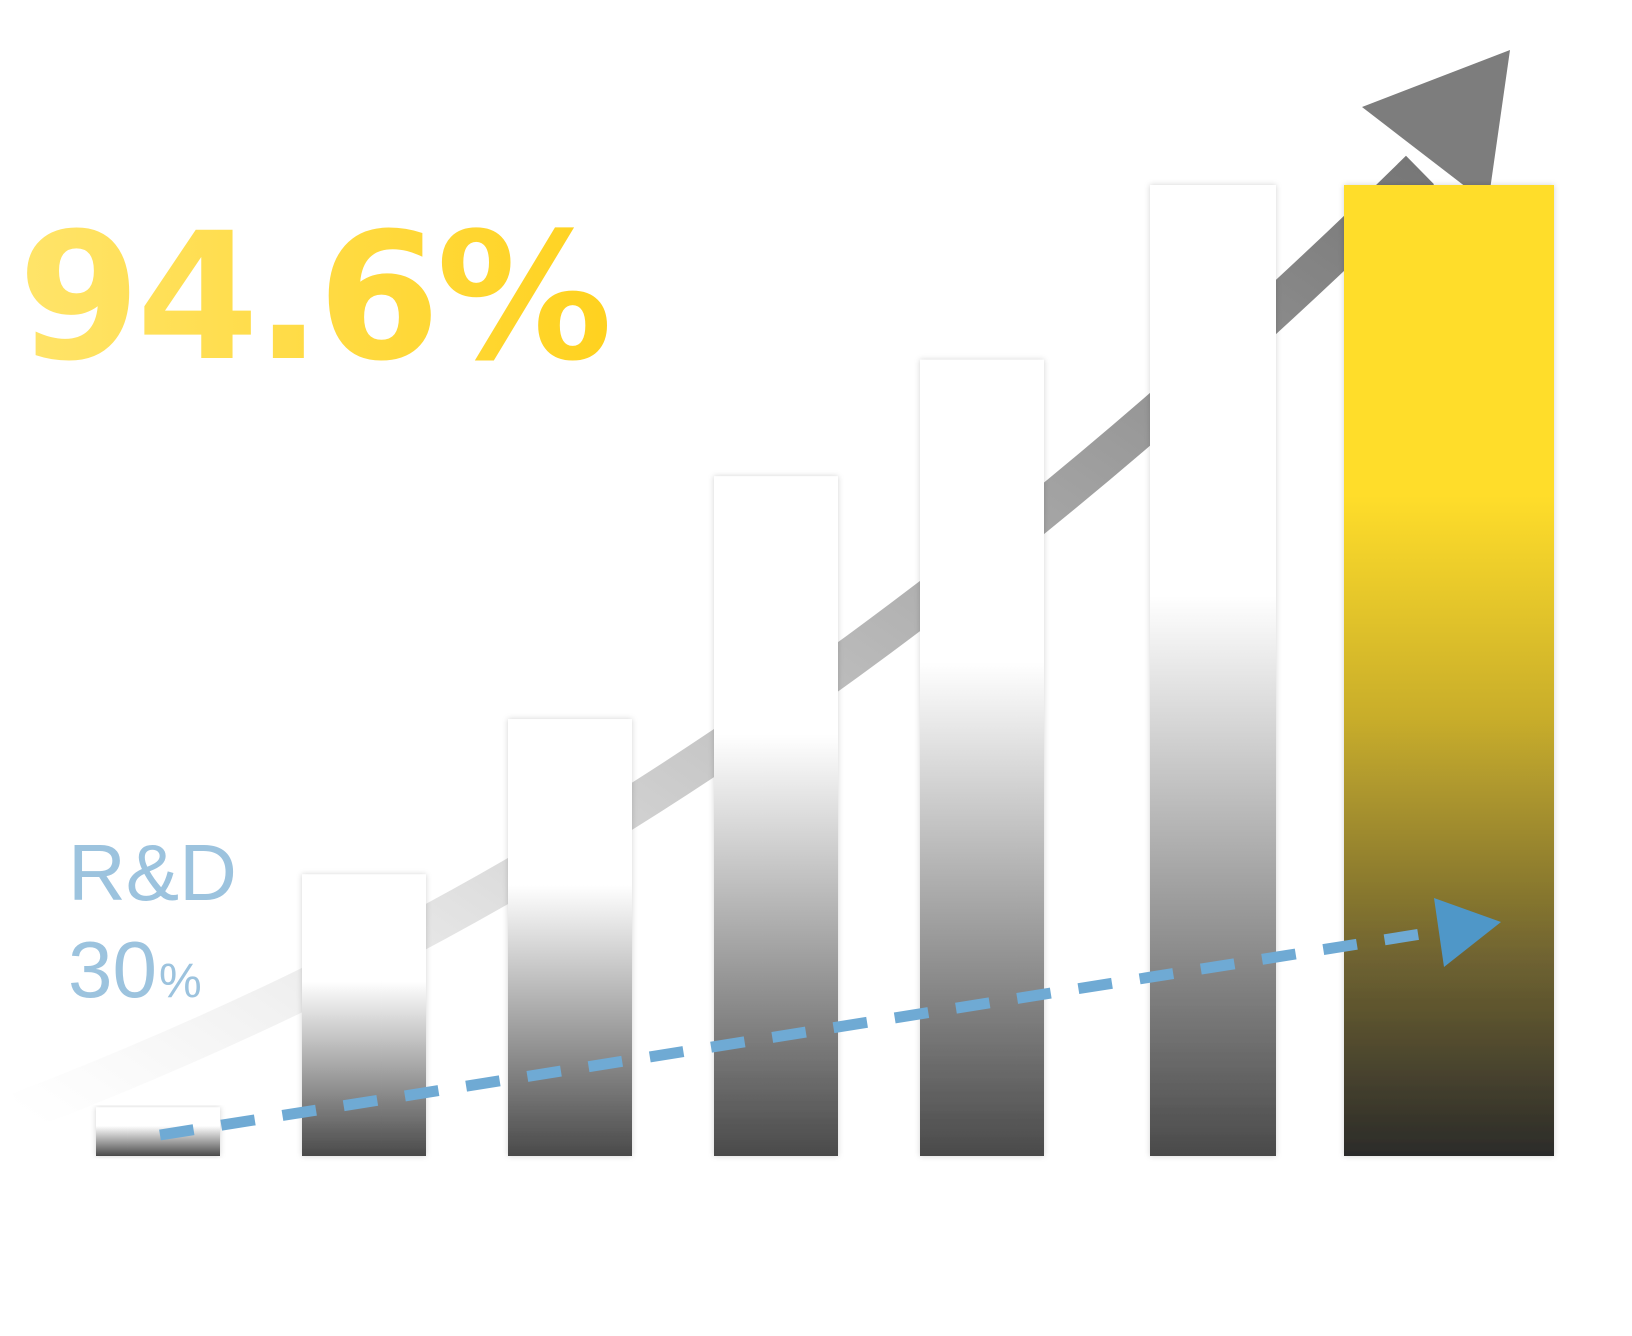  I want to click on rd-arrow-line, so click(800, 1033).